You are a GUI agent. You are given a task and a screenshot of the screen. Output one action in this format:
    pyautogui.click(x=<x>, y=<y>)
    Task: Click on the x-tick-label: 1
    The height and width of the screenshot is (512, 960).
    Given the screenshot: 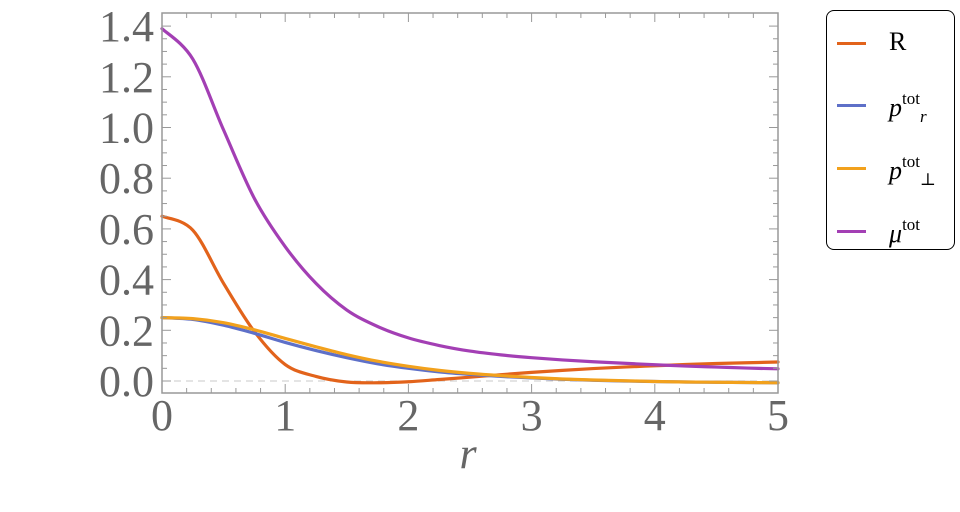 What is the action you would take?
    pyautogui.click(x=285, y=415)
    